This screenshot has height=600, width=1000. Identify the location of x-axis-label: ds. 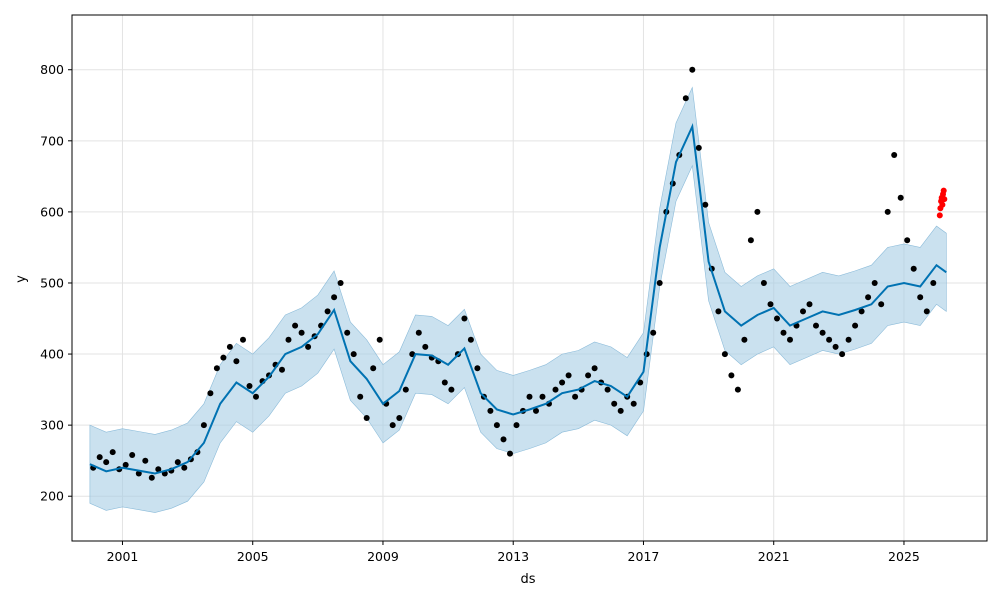
(527, 579).